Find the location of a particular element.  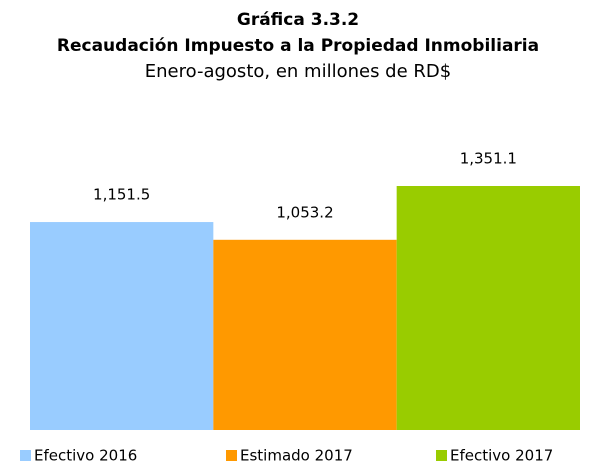

legend-label: Estimado 2017 is located at coordinates (296, 456).